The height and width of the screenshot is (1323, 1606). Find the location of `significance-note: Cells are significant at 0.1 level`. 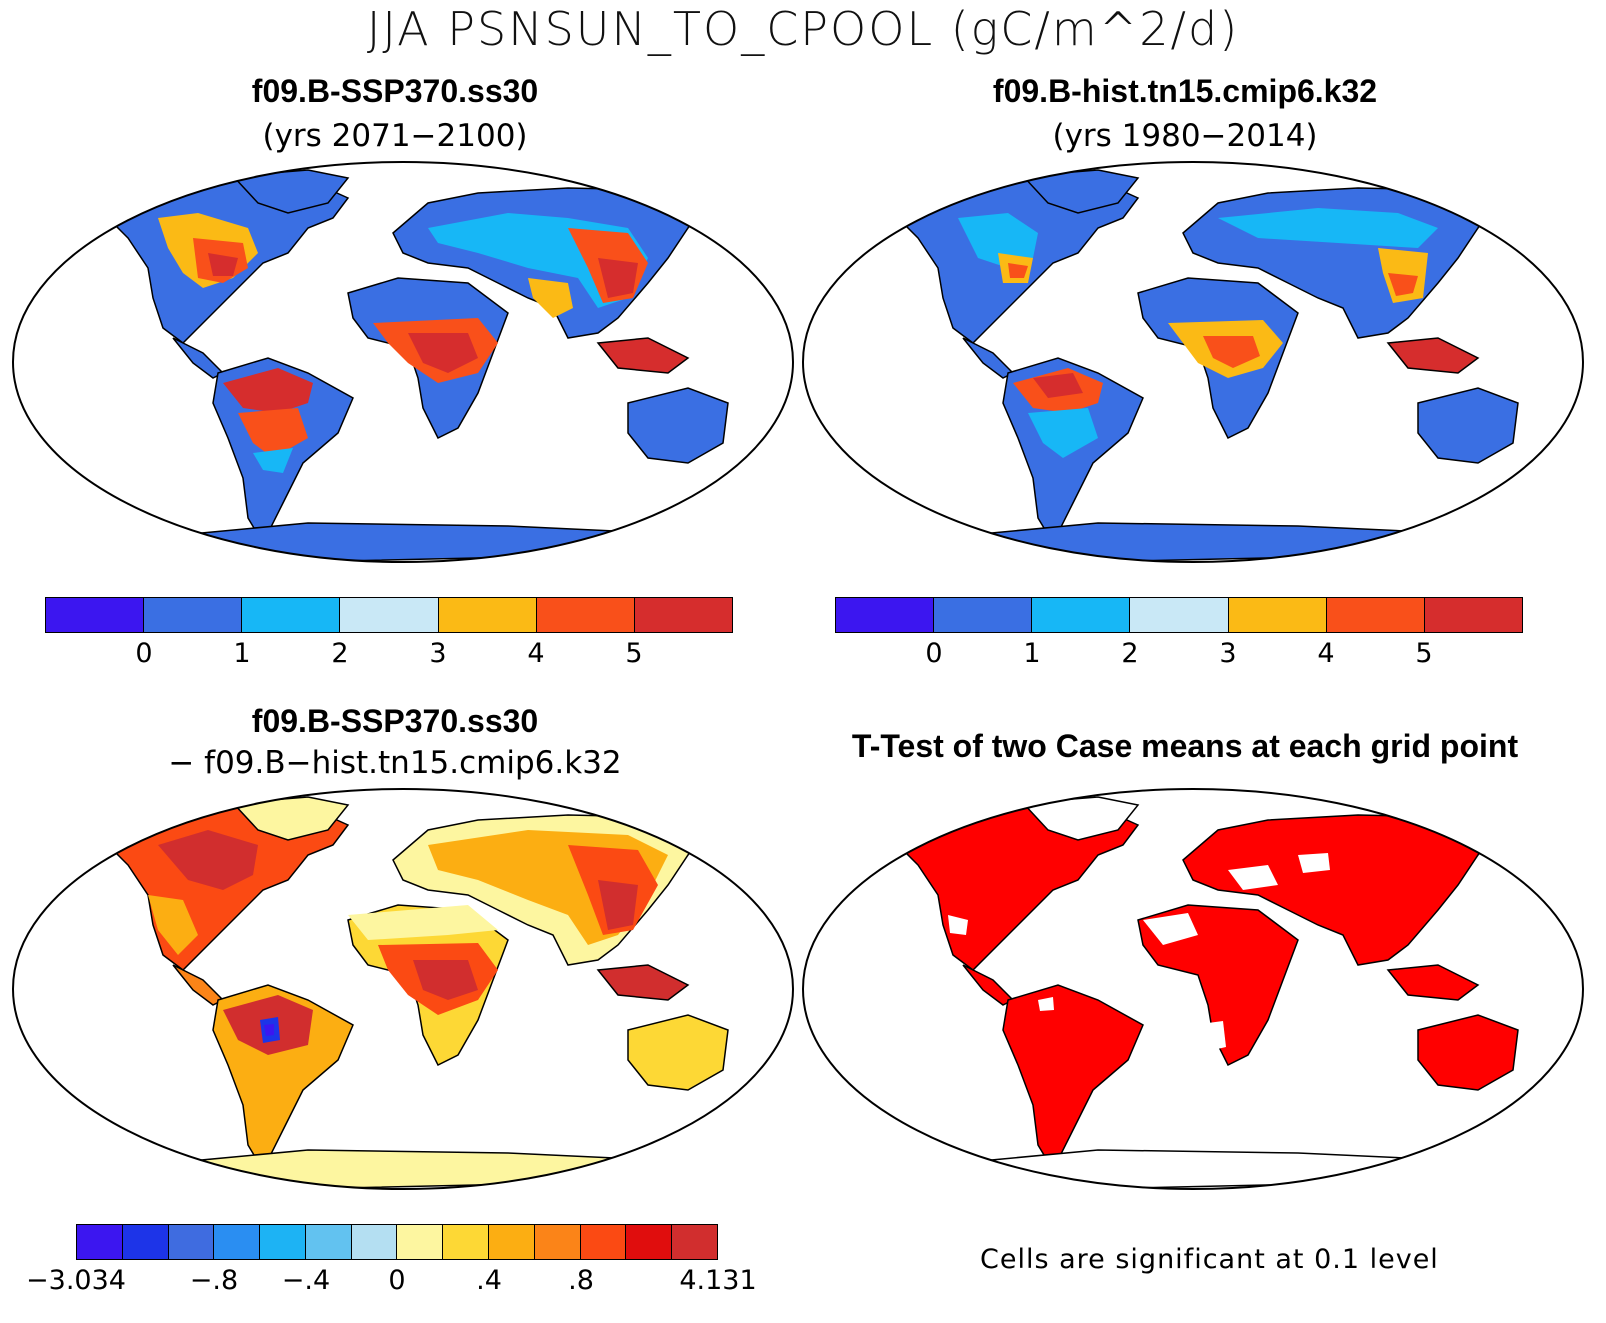

significance-note: Cells are significant at 0.1 level is located at coordinates (1209, 1259).